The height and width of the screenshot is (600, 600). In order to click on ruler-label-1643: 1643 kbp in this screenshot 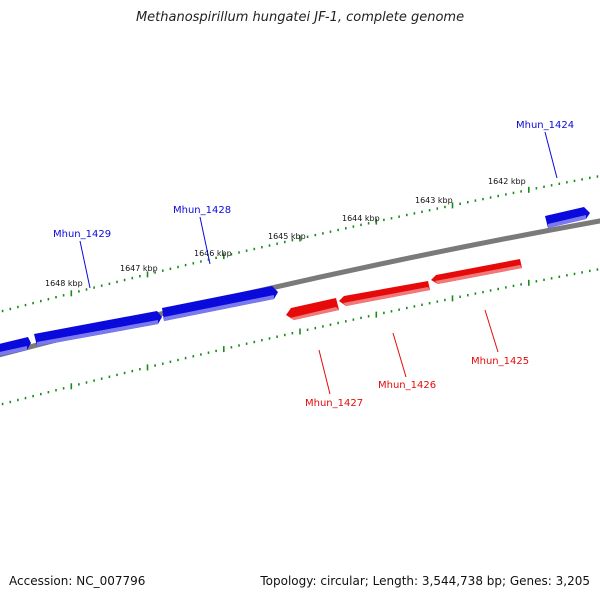, I will do `click(434, 200)`.